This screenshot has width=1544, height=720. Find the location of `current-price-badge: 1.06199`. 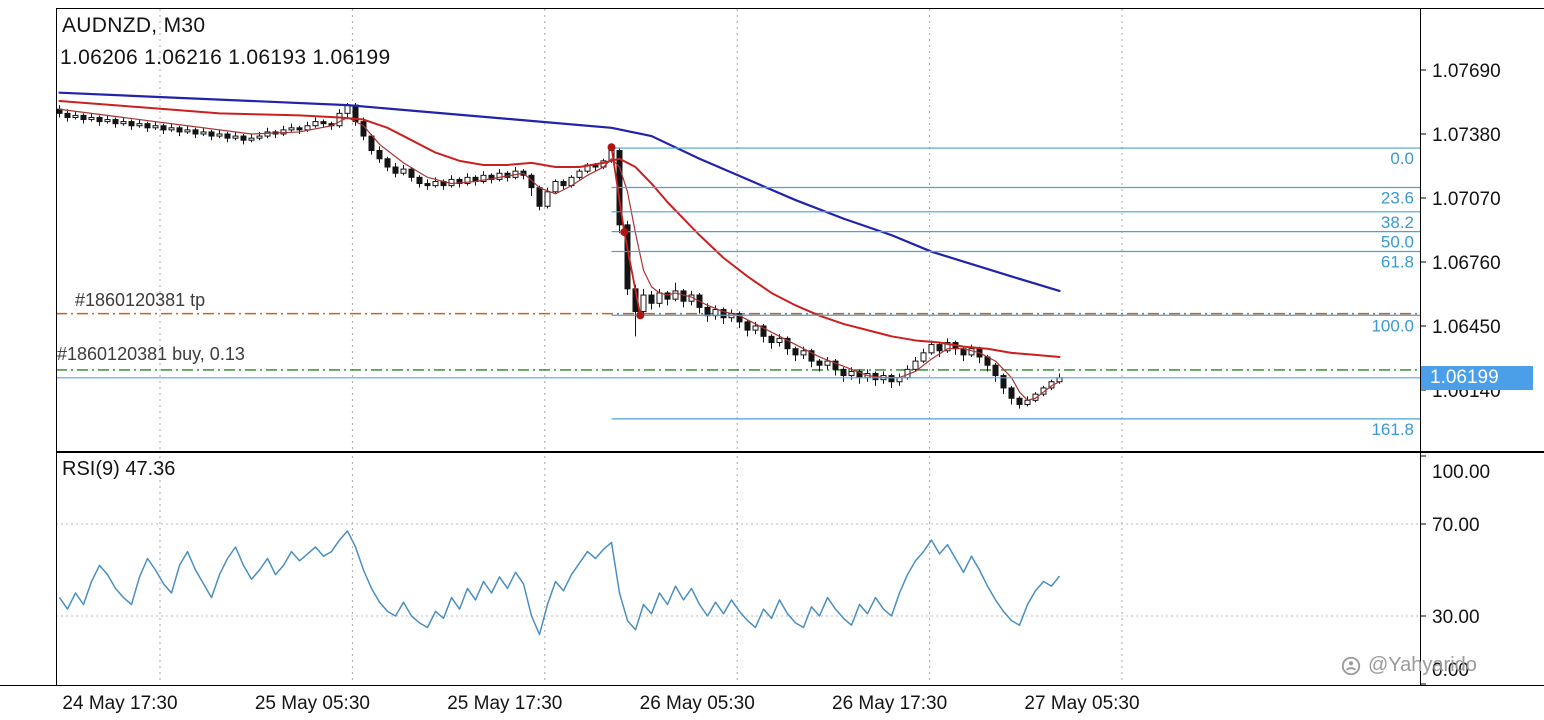

current-price-badge: 1.06199 is located at coordinates (1477, 378).